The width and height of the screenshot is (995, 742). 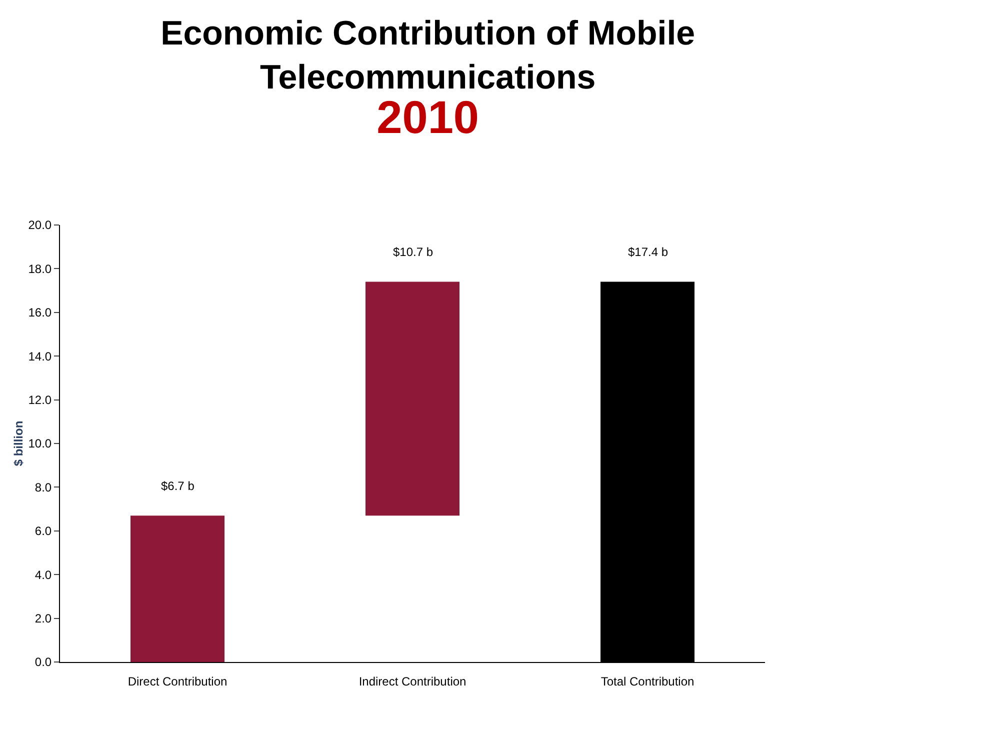 What do you see at coordinates (413, 252) in the screenshot?
I see `data-label: $10.7 b` at bounding box center [413, 252].